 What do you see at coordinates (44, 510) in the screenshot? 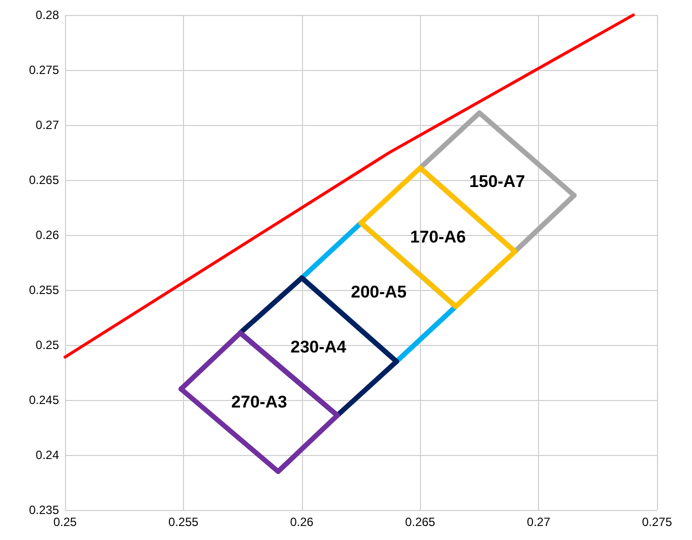
I see `y-tick-label: 0.235` at bounding box center [44, 510].